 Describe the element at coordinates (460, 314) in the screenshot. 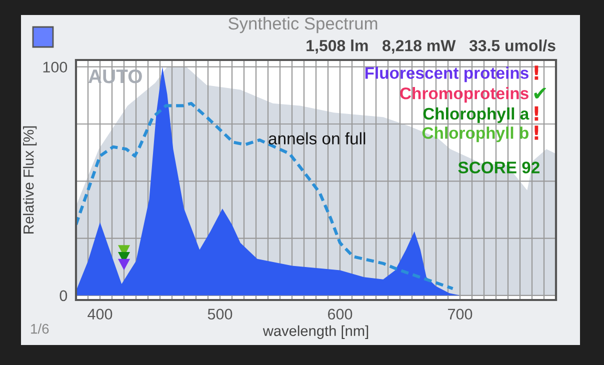

I see `x-tick-label: 700` at that location.